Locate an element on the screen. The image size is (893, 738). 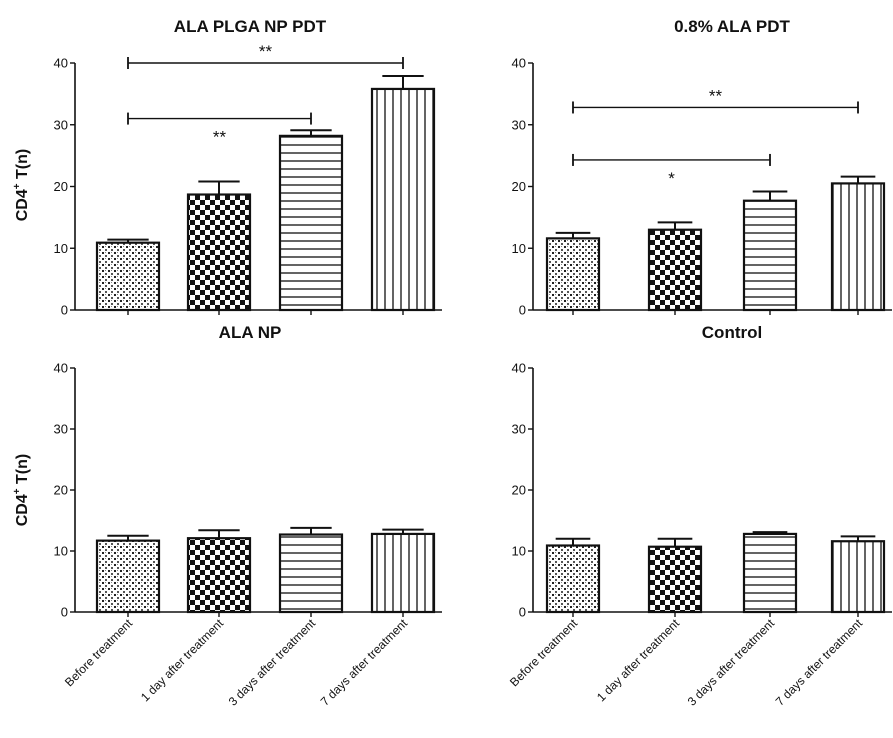
chart-title: Control is located at coordinates (732, 332).